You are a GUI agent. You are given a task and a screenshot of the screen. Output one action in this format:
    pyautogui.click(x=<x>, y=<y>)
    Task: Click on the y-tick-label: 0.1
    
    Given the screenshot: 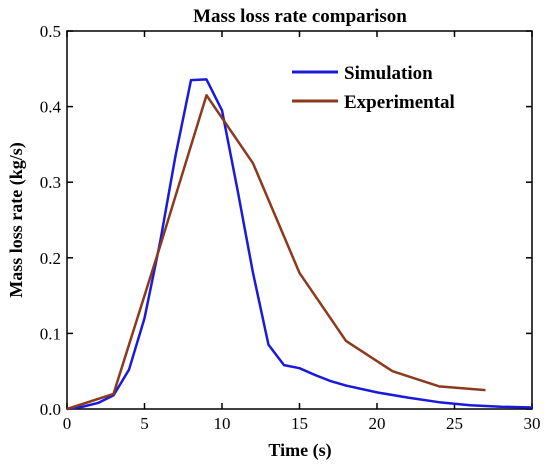 What is the action you would take?
    pyautogui.click(x=50, y=333)
    